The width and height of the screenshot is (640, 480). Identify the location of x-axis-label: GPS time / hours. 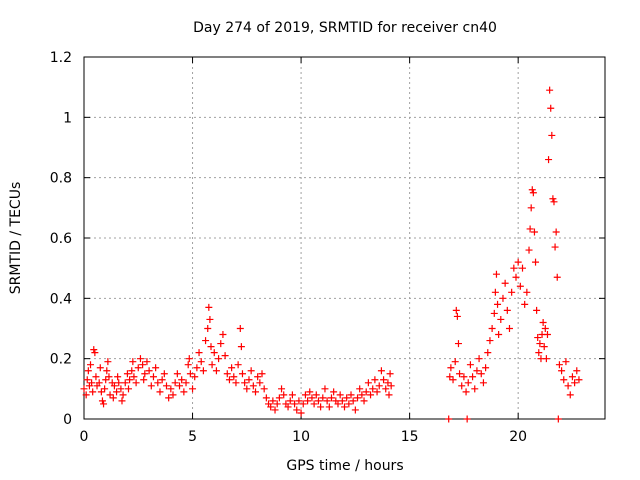
(344, 466).